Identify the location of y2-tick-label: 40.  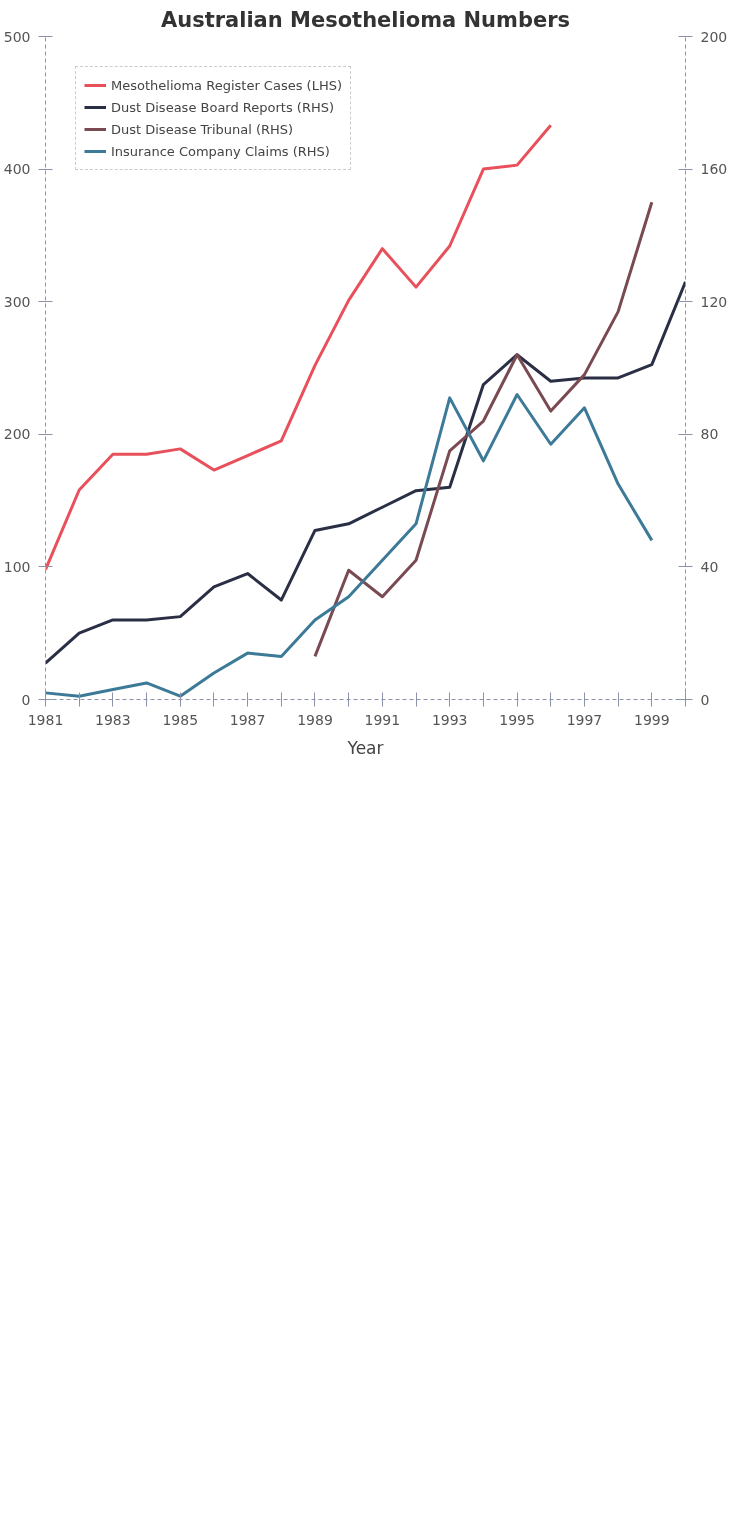
(709, 566).